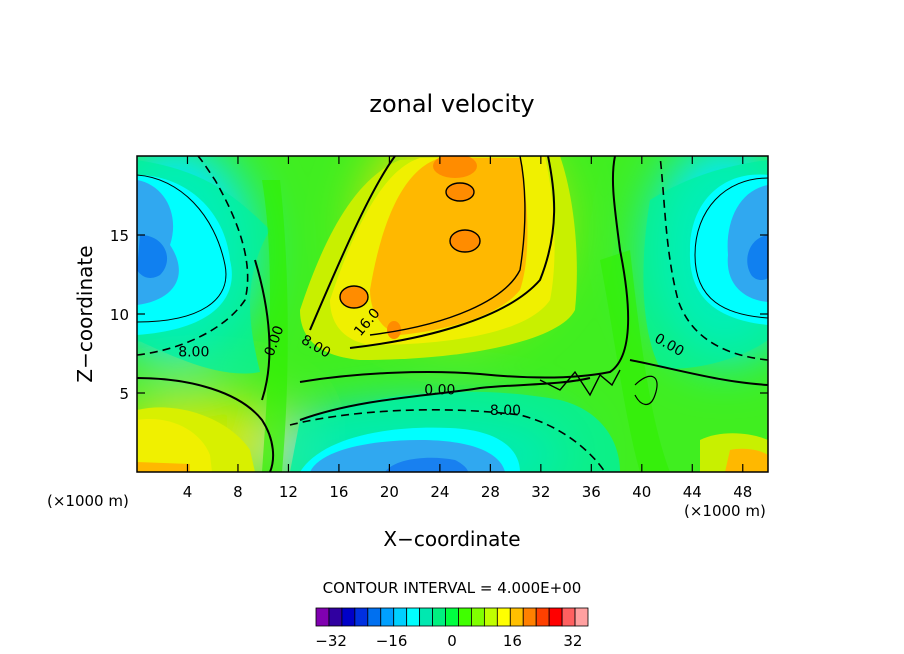  Describe the element at coordinates (692, 492) in the screenshot. I see `x-tick-label: 44` at that location.